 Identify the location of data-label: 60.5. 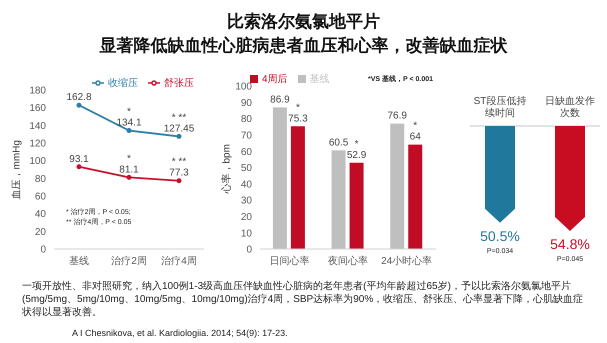
(338, 142).